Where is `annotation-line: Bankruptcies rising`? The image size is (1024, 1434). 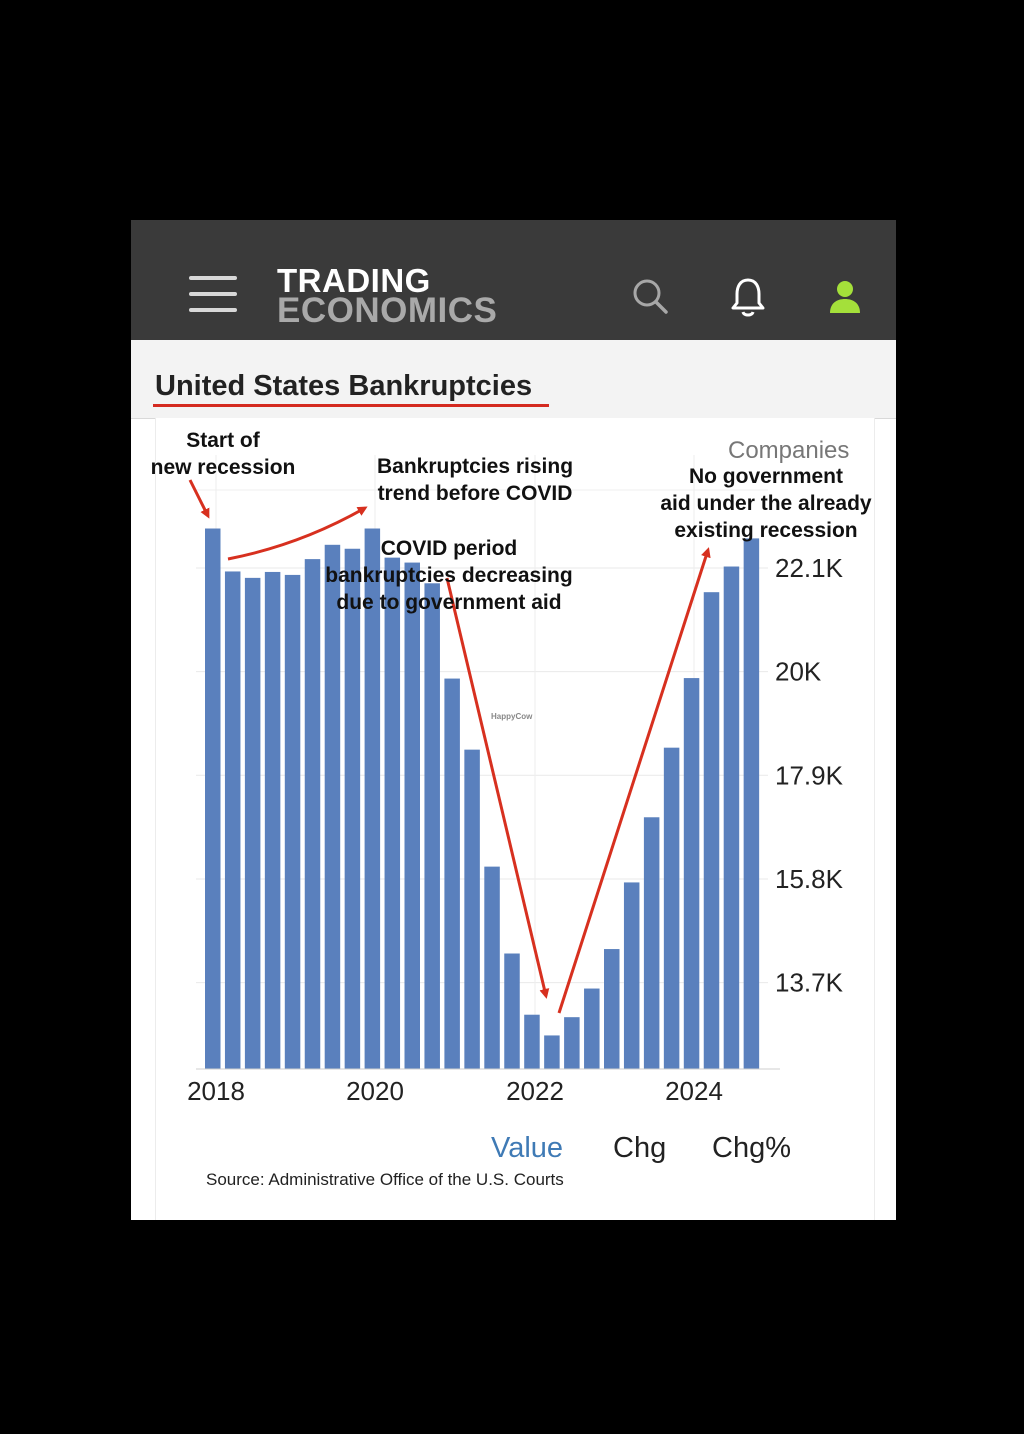
annotation-line: Bankruptcies rising is located at coordinates (475, 466).